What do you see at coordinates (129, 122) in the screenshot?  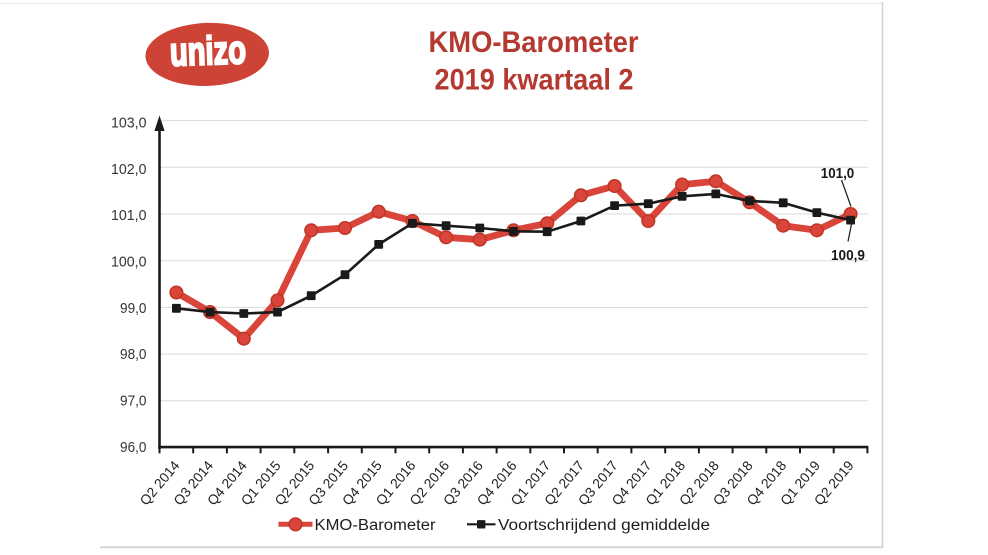 I see `svg-text: 103,0` at bounding box center [129, 122].